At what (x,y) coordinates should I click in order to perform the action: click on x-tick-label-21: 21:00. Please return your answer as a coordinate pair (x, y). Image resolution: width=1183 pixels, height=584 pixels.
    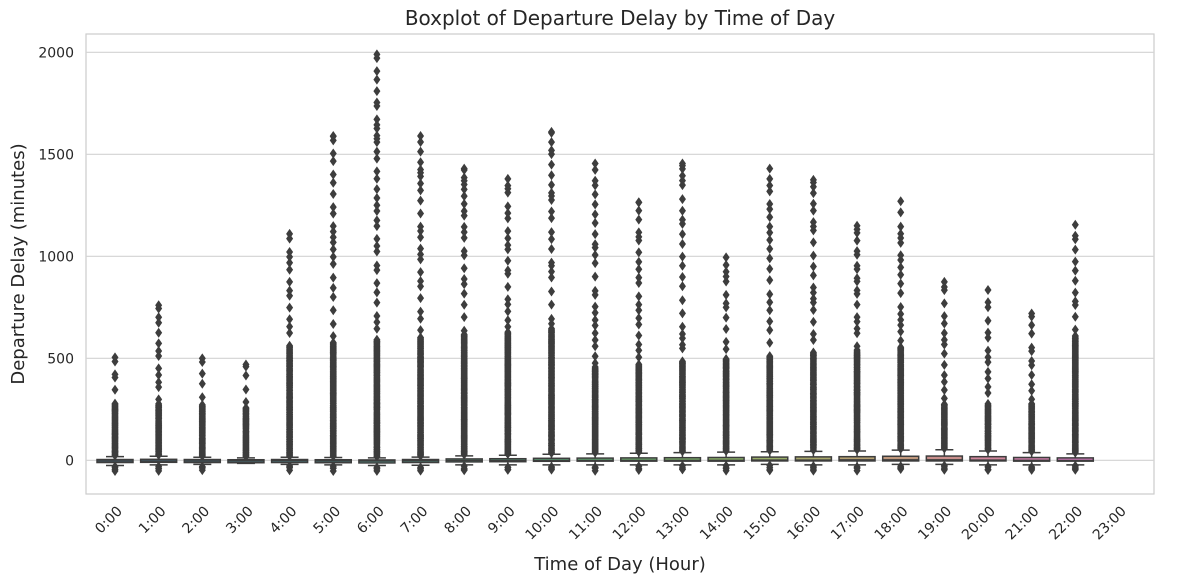
    Looking at the image, I should click on (1023, 524).